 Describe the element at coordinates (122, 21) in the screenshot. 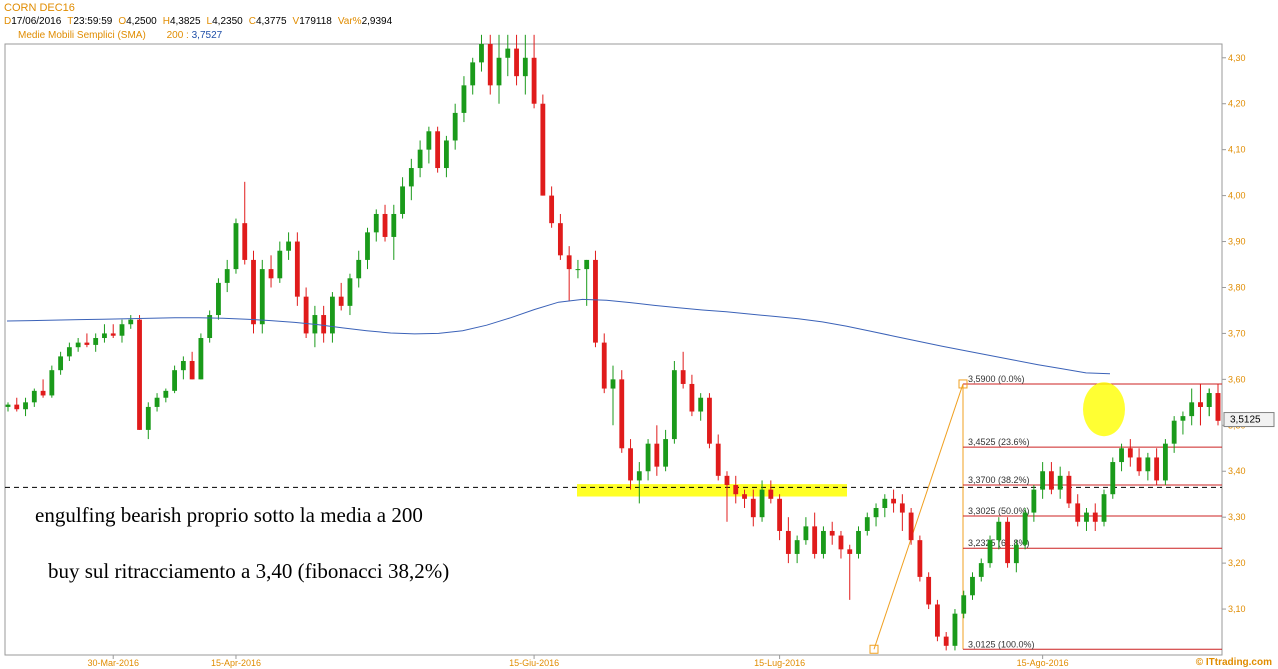

I see `ohlc-key: O` at that location.